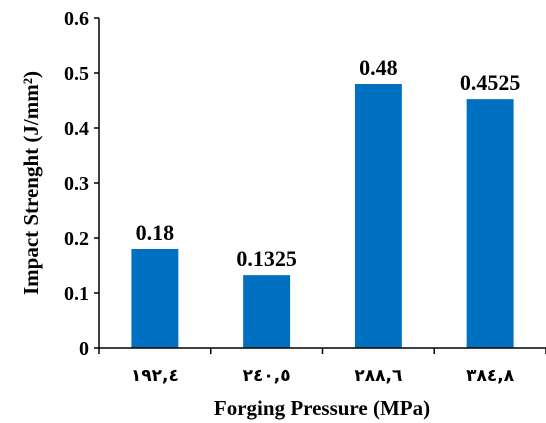  Describe the element at coordinates (76, 129) in the screenshot. I see `y-tick-label: 0.4` at that location.